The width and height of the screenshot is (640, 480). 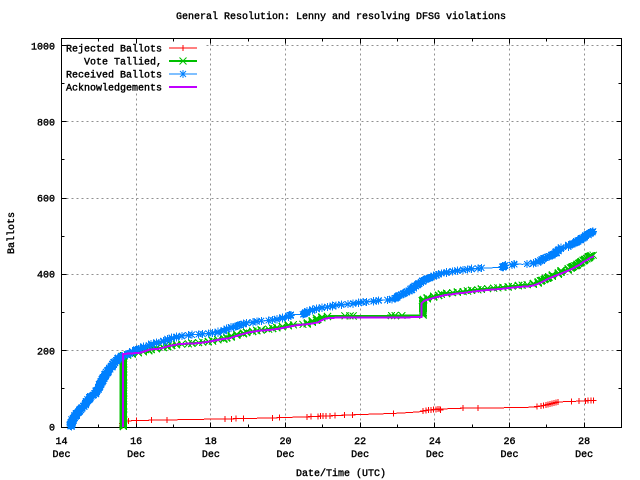 I want to click on svg-text: Ballots, so click(x=12, y=233).